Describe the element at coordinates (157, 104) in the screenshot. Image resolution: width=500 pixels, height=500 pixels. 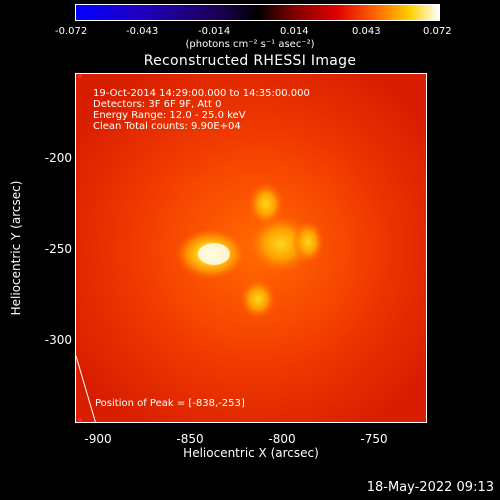
I see `info-detectors: Detectors: 3F 6F 9F, Att 0` at that location.